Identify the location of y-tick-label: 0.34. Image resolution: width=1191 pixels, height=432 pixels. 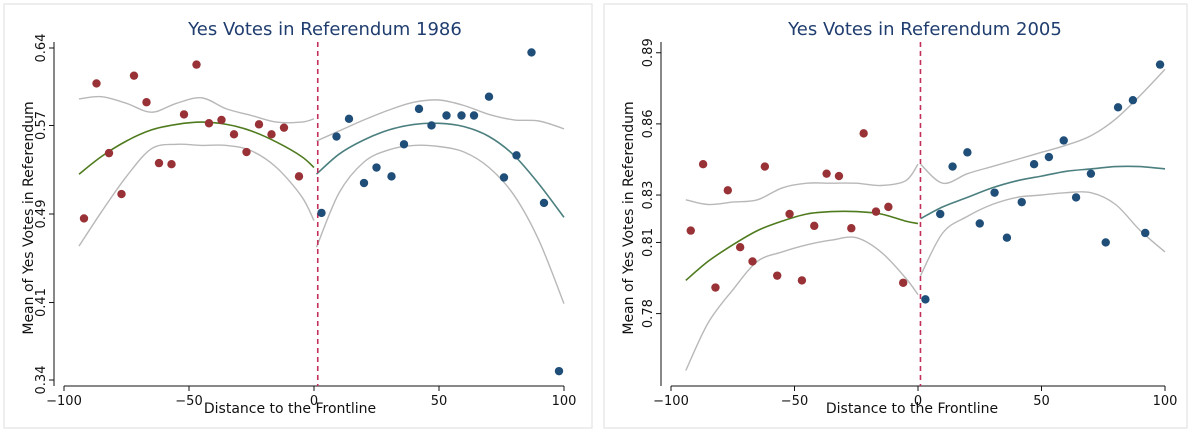
(41, 380).